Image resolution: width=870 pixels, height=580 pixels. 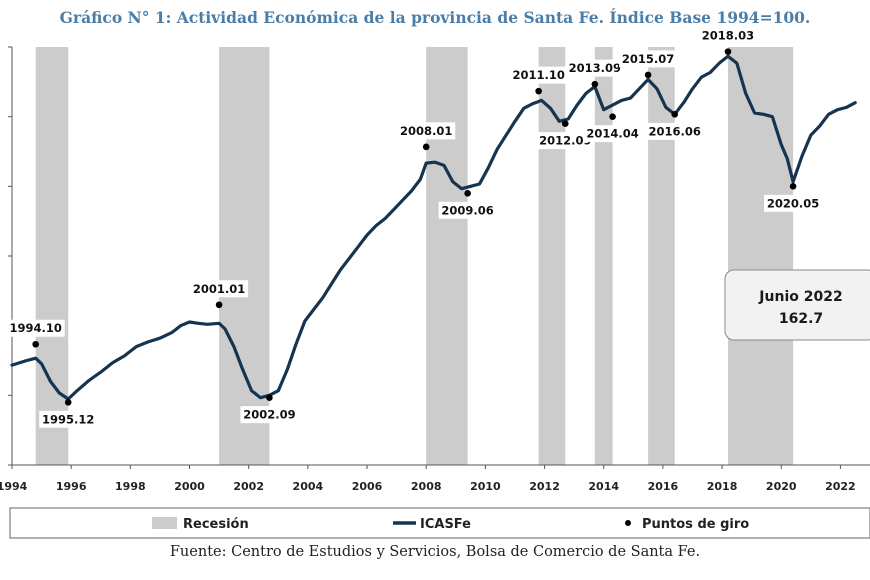 What do you see at coordinates (695, 524) in the screenshot?
I see `legend-turning-point-label: Puntos de giro` at bounding box center [695, 524].